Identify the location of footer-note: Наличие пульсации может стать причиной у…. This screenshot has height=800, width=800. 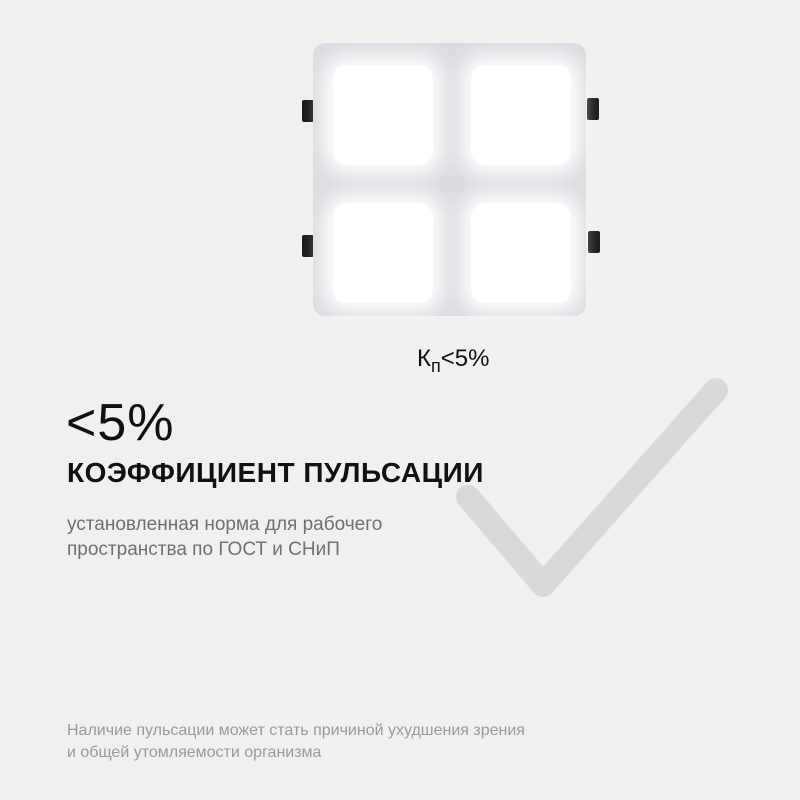
(296, 742).